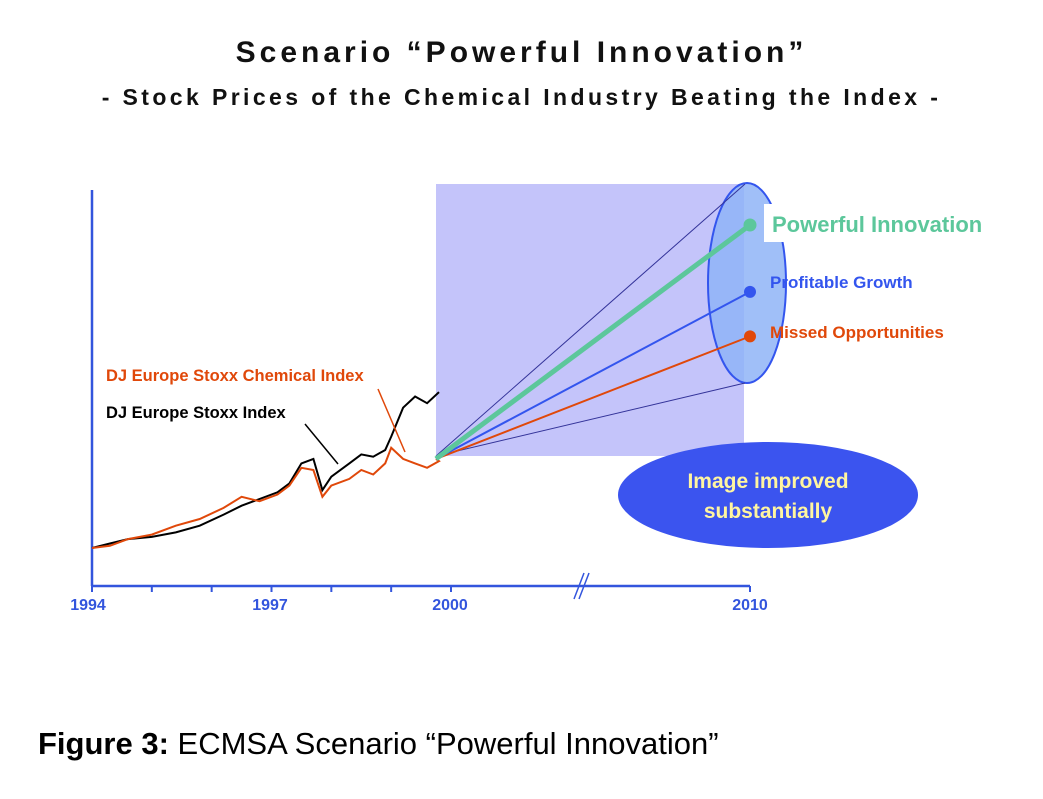  I want to click on profitable-growth-label: Profitable Growth, so click(841, 282).